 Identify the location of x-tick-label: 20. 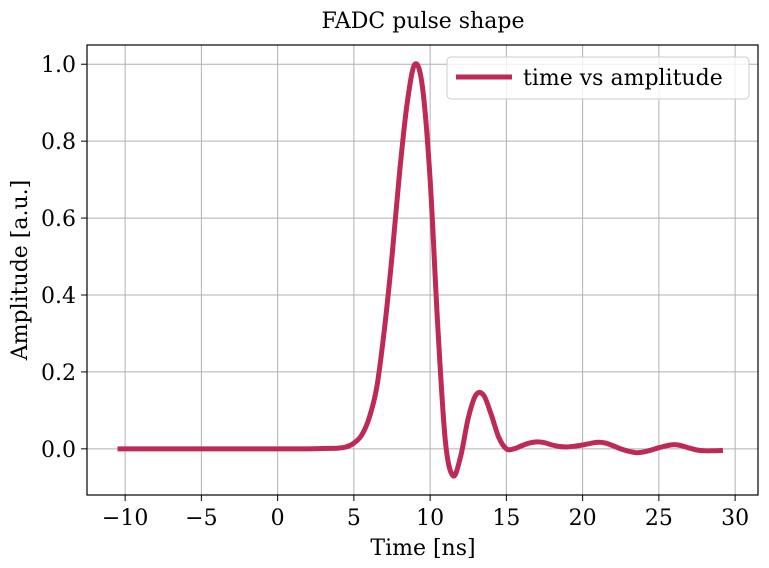
(583, 518).